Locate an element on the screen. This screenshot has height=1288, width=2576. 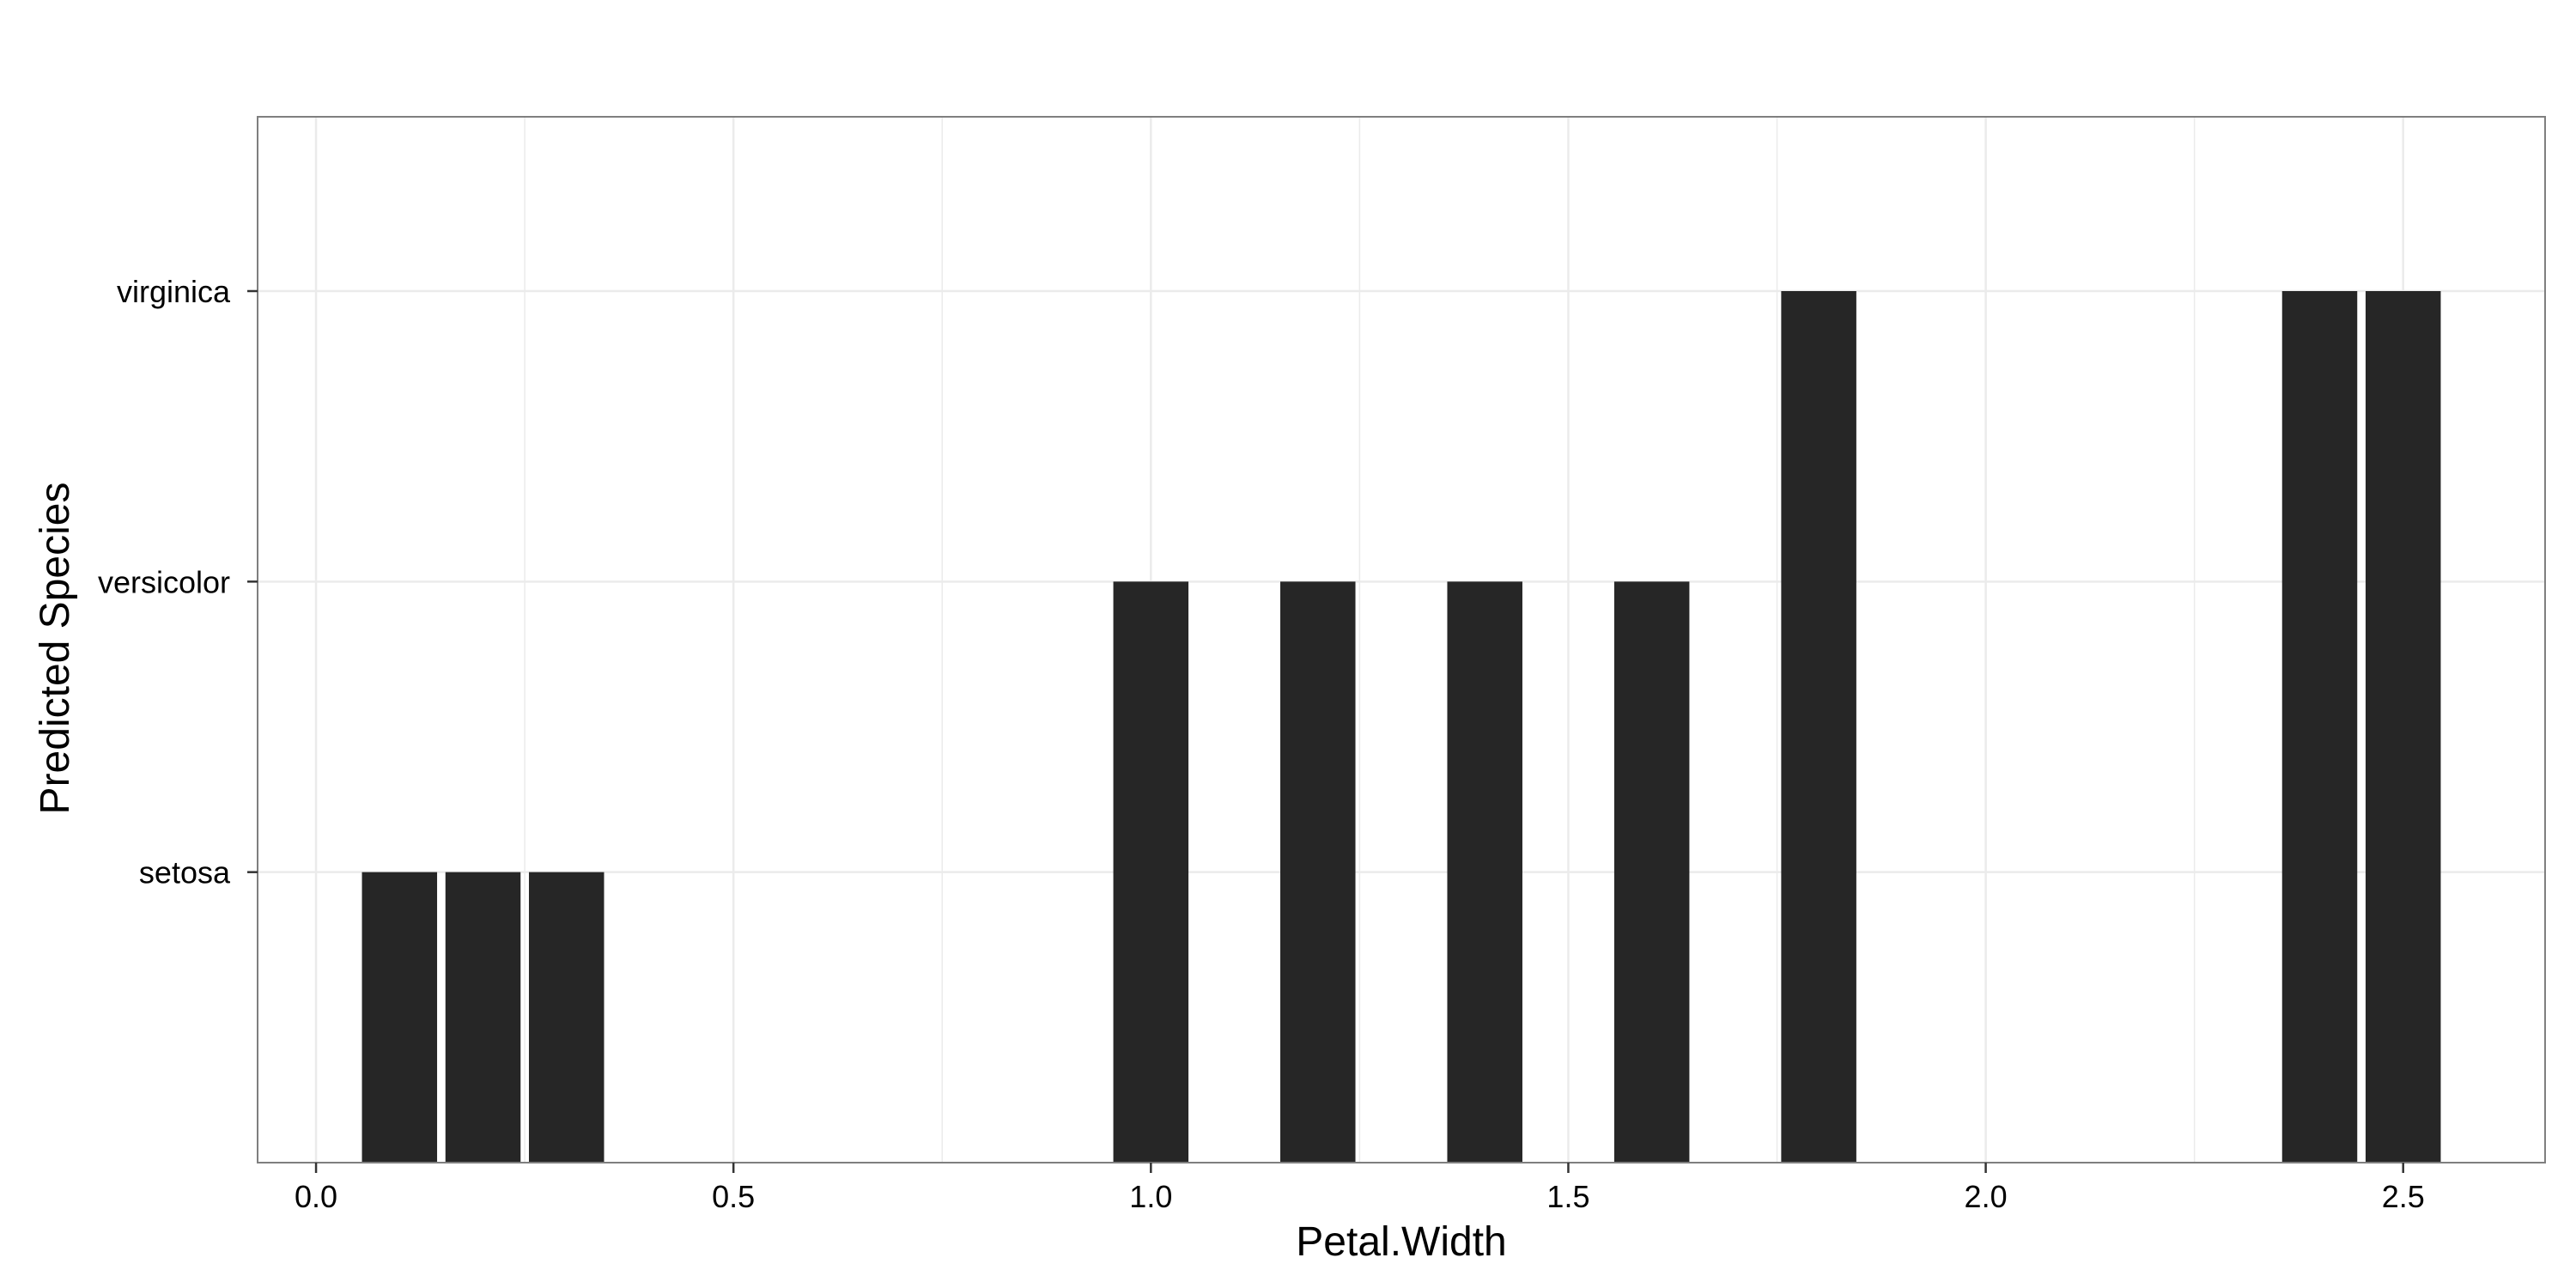
x-axis-title: Petal.Width is located at coordinates (1401, 1242).